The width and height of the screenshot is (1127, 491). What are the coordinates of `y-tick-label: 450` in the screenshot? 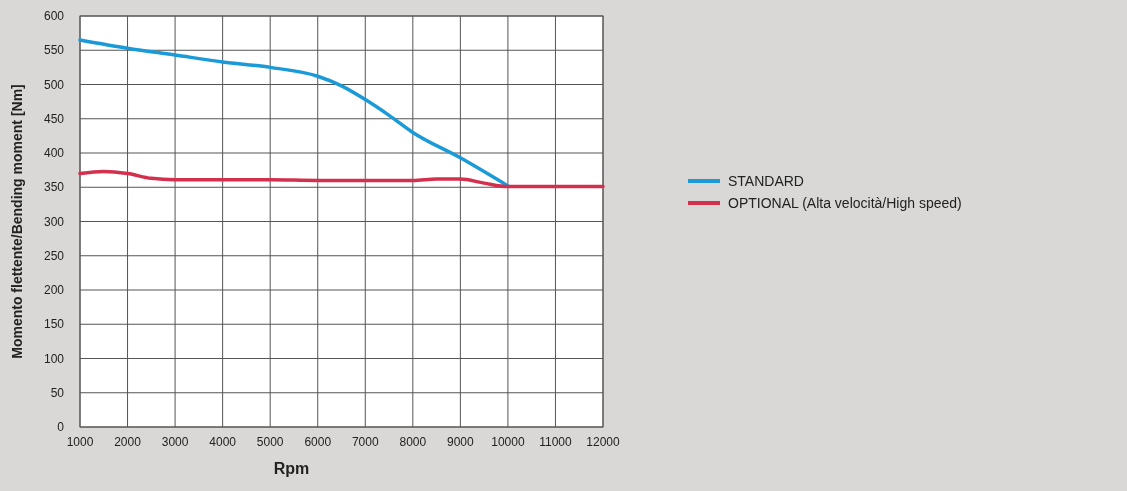 It's located at (54, 118).